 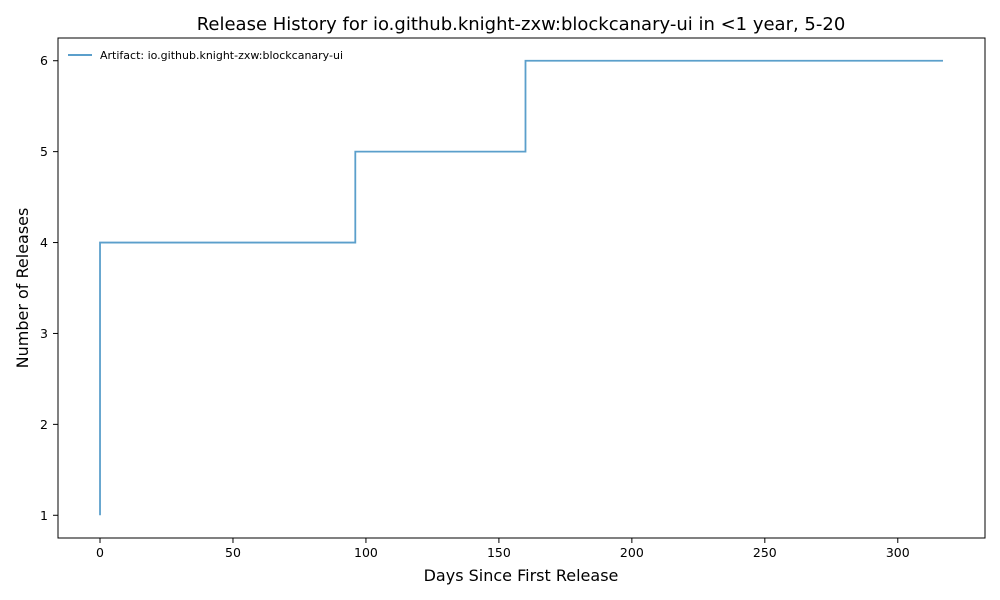 What do you see at coordinates (44, 424) in the screenshot?
I see `y-tick-label: 2` at bounding box center [44, 424].